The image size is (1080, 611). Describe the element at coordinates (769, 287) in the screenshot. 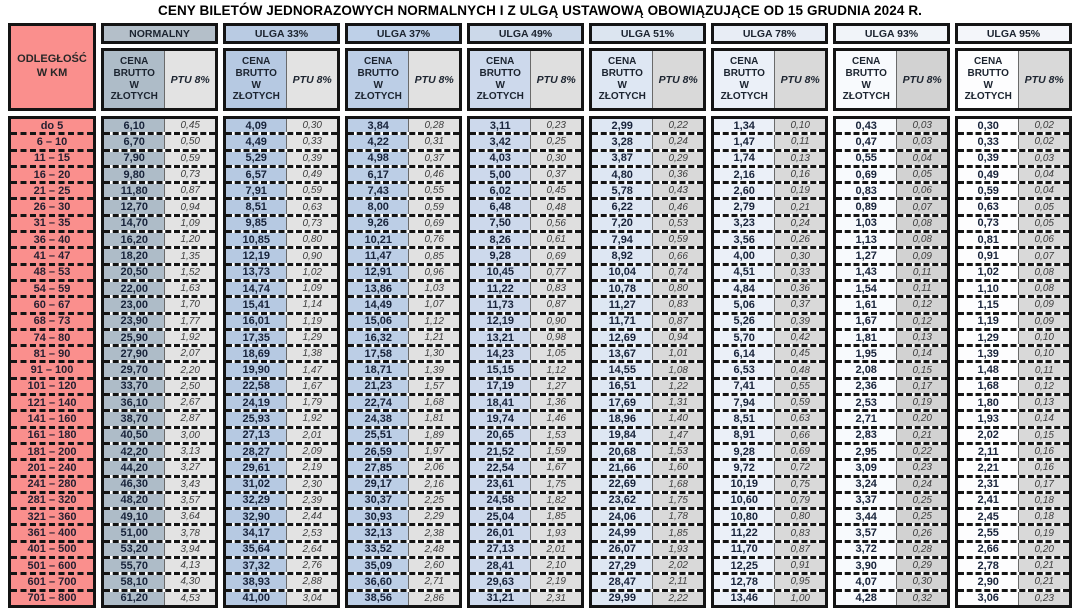

I see `fare-row: 4,84 0,36` at that location.